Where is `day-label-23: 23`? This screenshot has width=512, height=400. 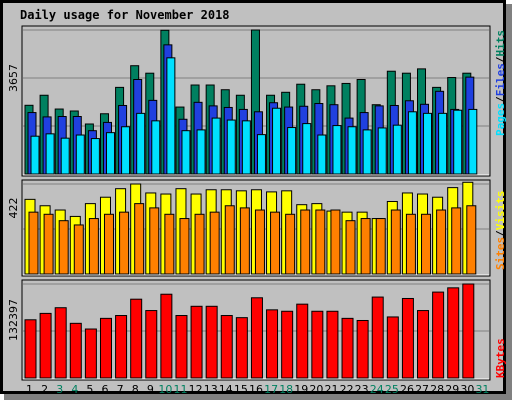
day-label-23: 23 is located at coordinates (362, 389).